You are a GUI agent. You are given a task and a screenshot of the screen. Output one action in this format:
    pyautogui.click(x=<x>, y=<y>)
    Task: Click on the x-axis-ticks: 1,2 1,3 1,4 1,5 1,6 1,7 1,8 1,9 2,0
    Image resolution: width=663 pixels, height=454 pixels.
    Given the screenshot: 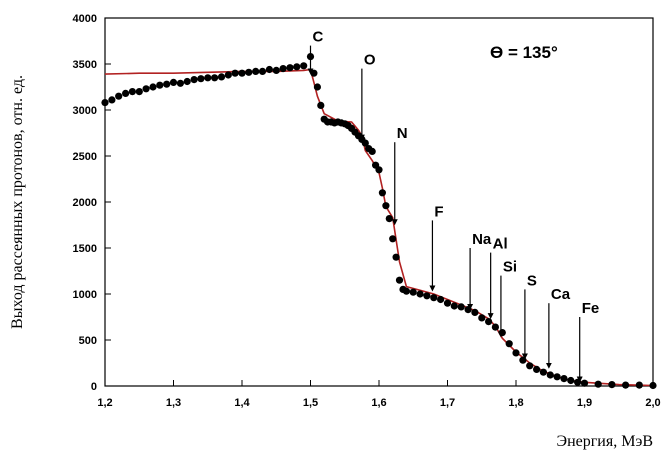 What is the action you would take?
    pyautogui.click(x=379, y=394)
    